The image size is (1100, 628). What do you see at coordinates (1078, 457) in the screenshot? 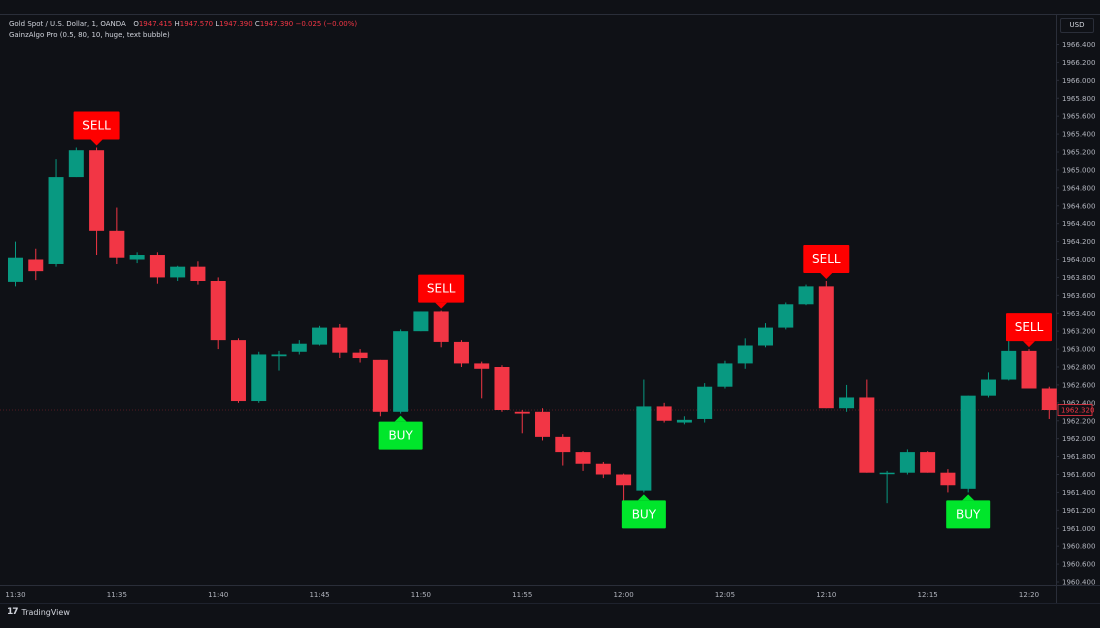
I see `y-tick-label: 1961.800` at bounding box center [1078, 457].